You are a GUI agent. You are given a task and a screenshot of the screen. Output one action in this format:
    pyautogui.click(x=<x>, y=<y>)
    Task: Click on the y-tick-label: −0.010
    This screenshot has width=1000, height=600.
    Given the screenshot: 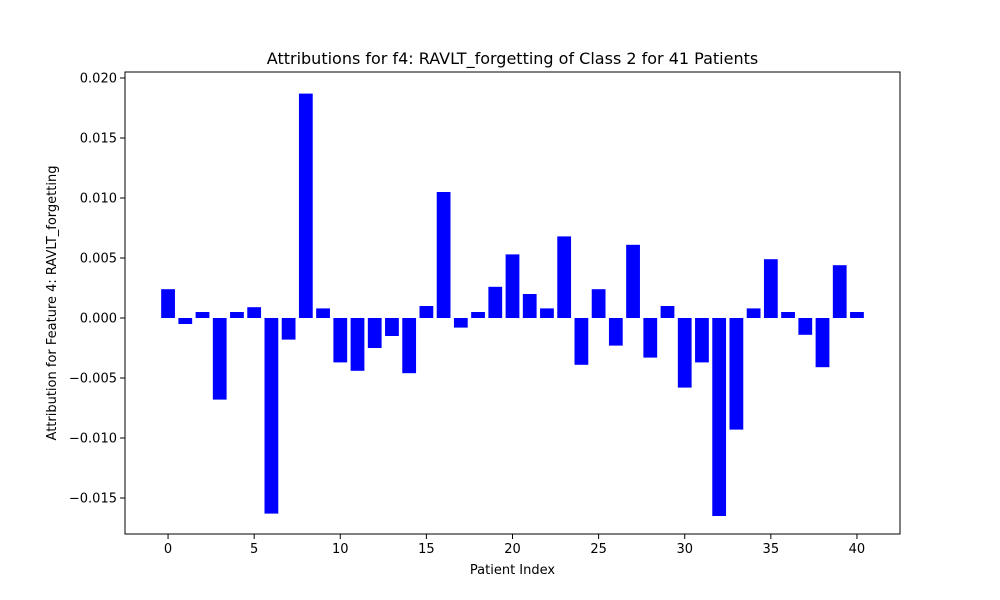 What is the action you would take?
    pyautogui.click(x=93, y=439)
    